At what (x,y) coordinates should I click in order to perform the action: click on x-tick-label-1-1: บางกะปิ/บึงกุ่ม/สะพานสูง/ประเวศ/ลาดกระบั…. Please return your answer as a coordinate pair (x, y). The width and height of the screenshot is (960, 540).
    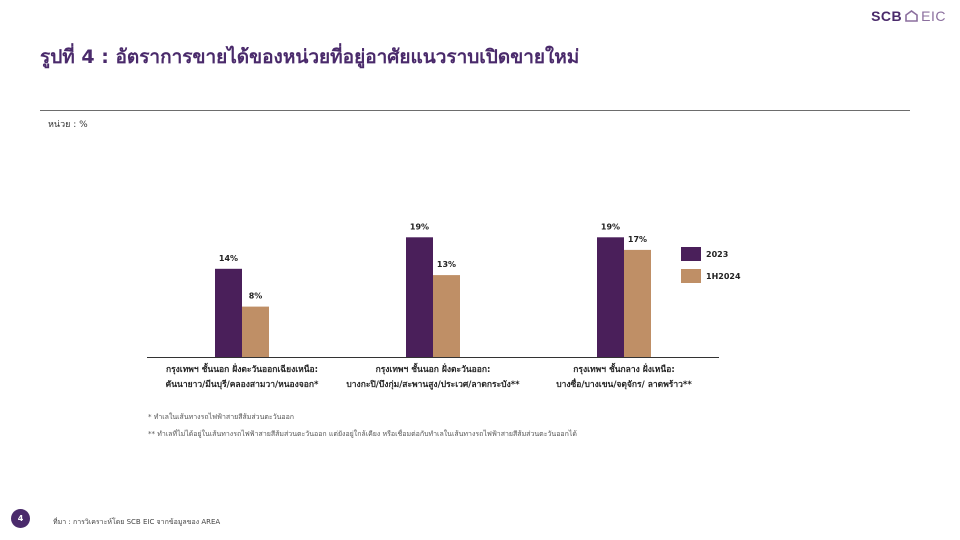
    Looking at the image, I should click on (433, 384).